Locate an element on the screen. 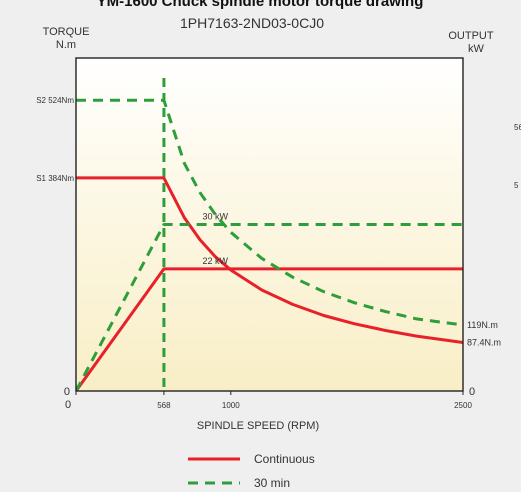 Image resolution: width=521 pixels, height=492 pixels. legend-label-continuous: Continuous is located at coordinates (284, 459).